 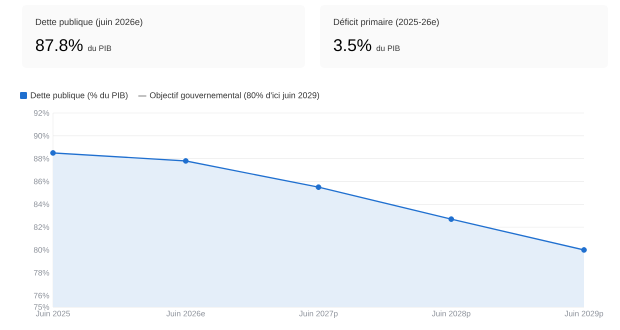 I want to click on text: Objectif gouvernemental (80% d'ici juin 2029), so click(x=235, y=96).